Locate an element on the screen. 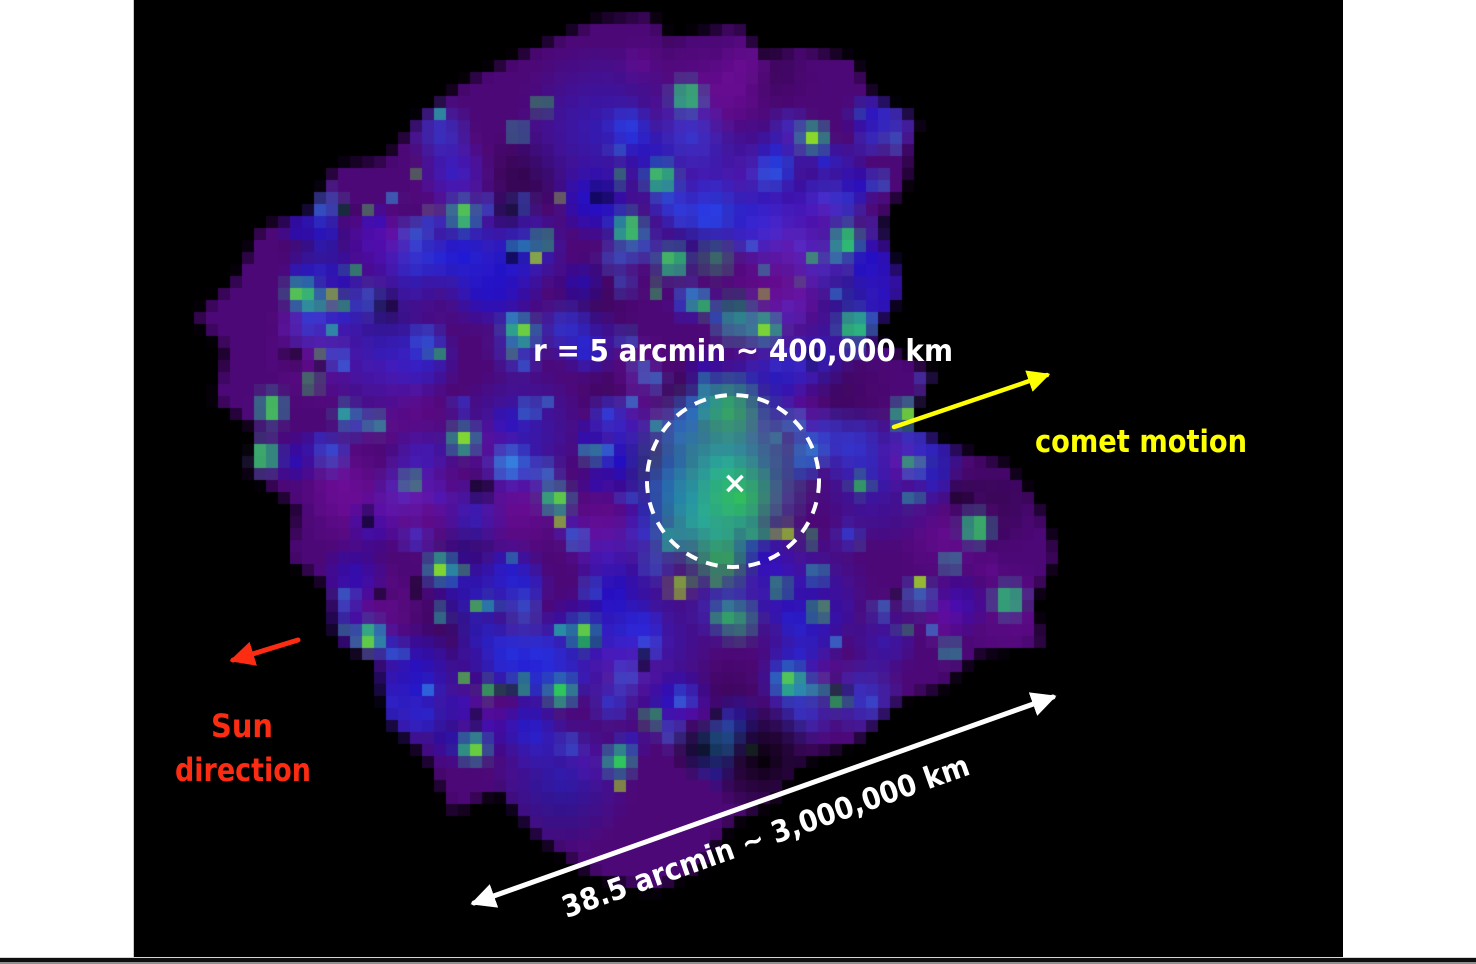 The image size is (1476, 964). sun-direction-arrow is located at coordinates (265, 651).